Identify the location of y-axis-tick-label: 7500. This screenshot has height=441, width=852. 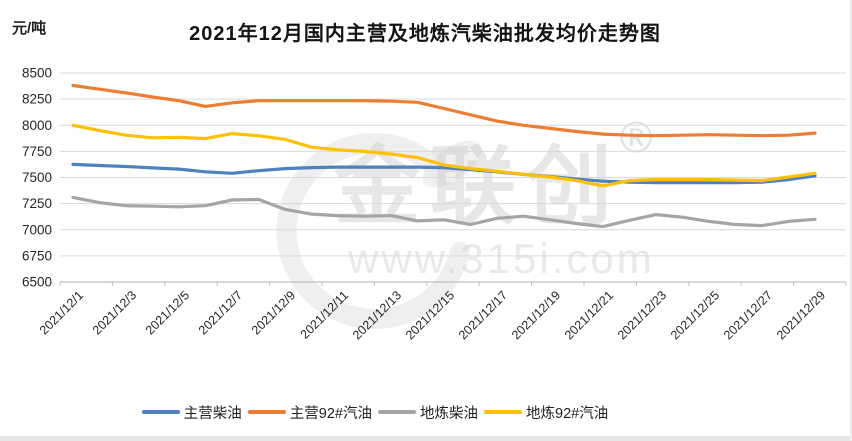
(37, 177).